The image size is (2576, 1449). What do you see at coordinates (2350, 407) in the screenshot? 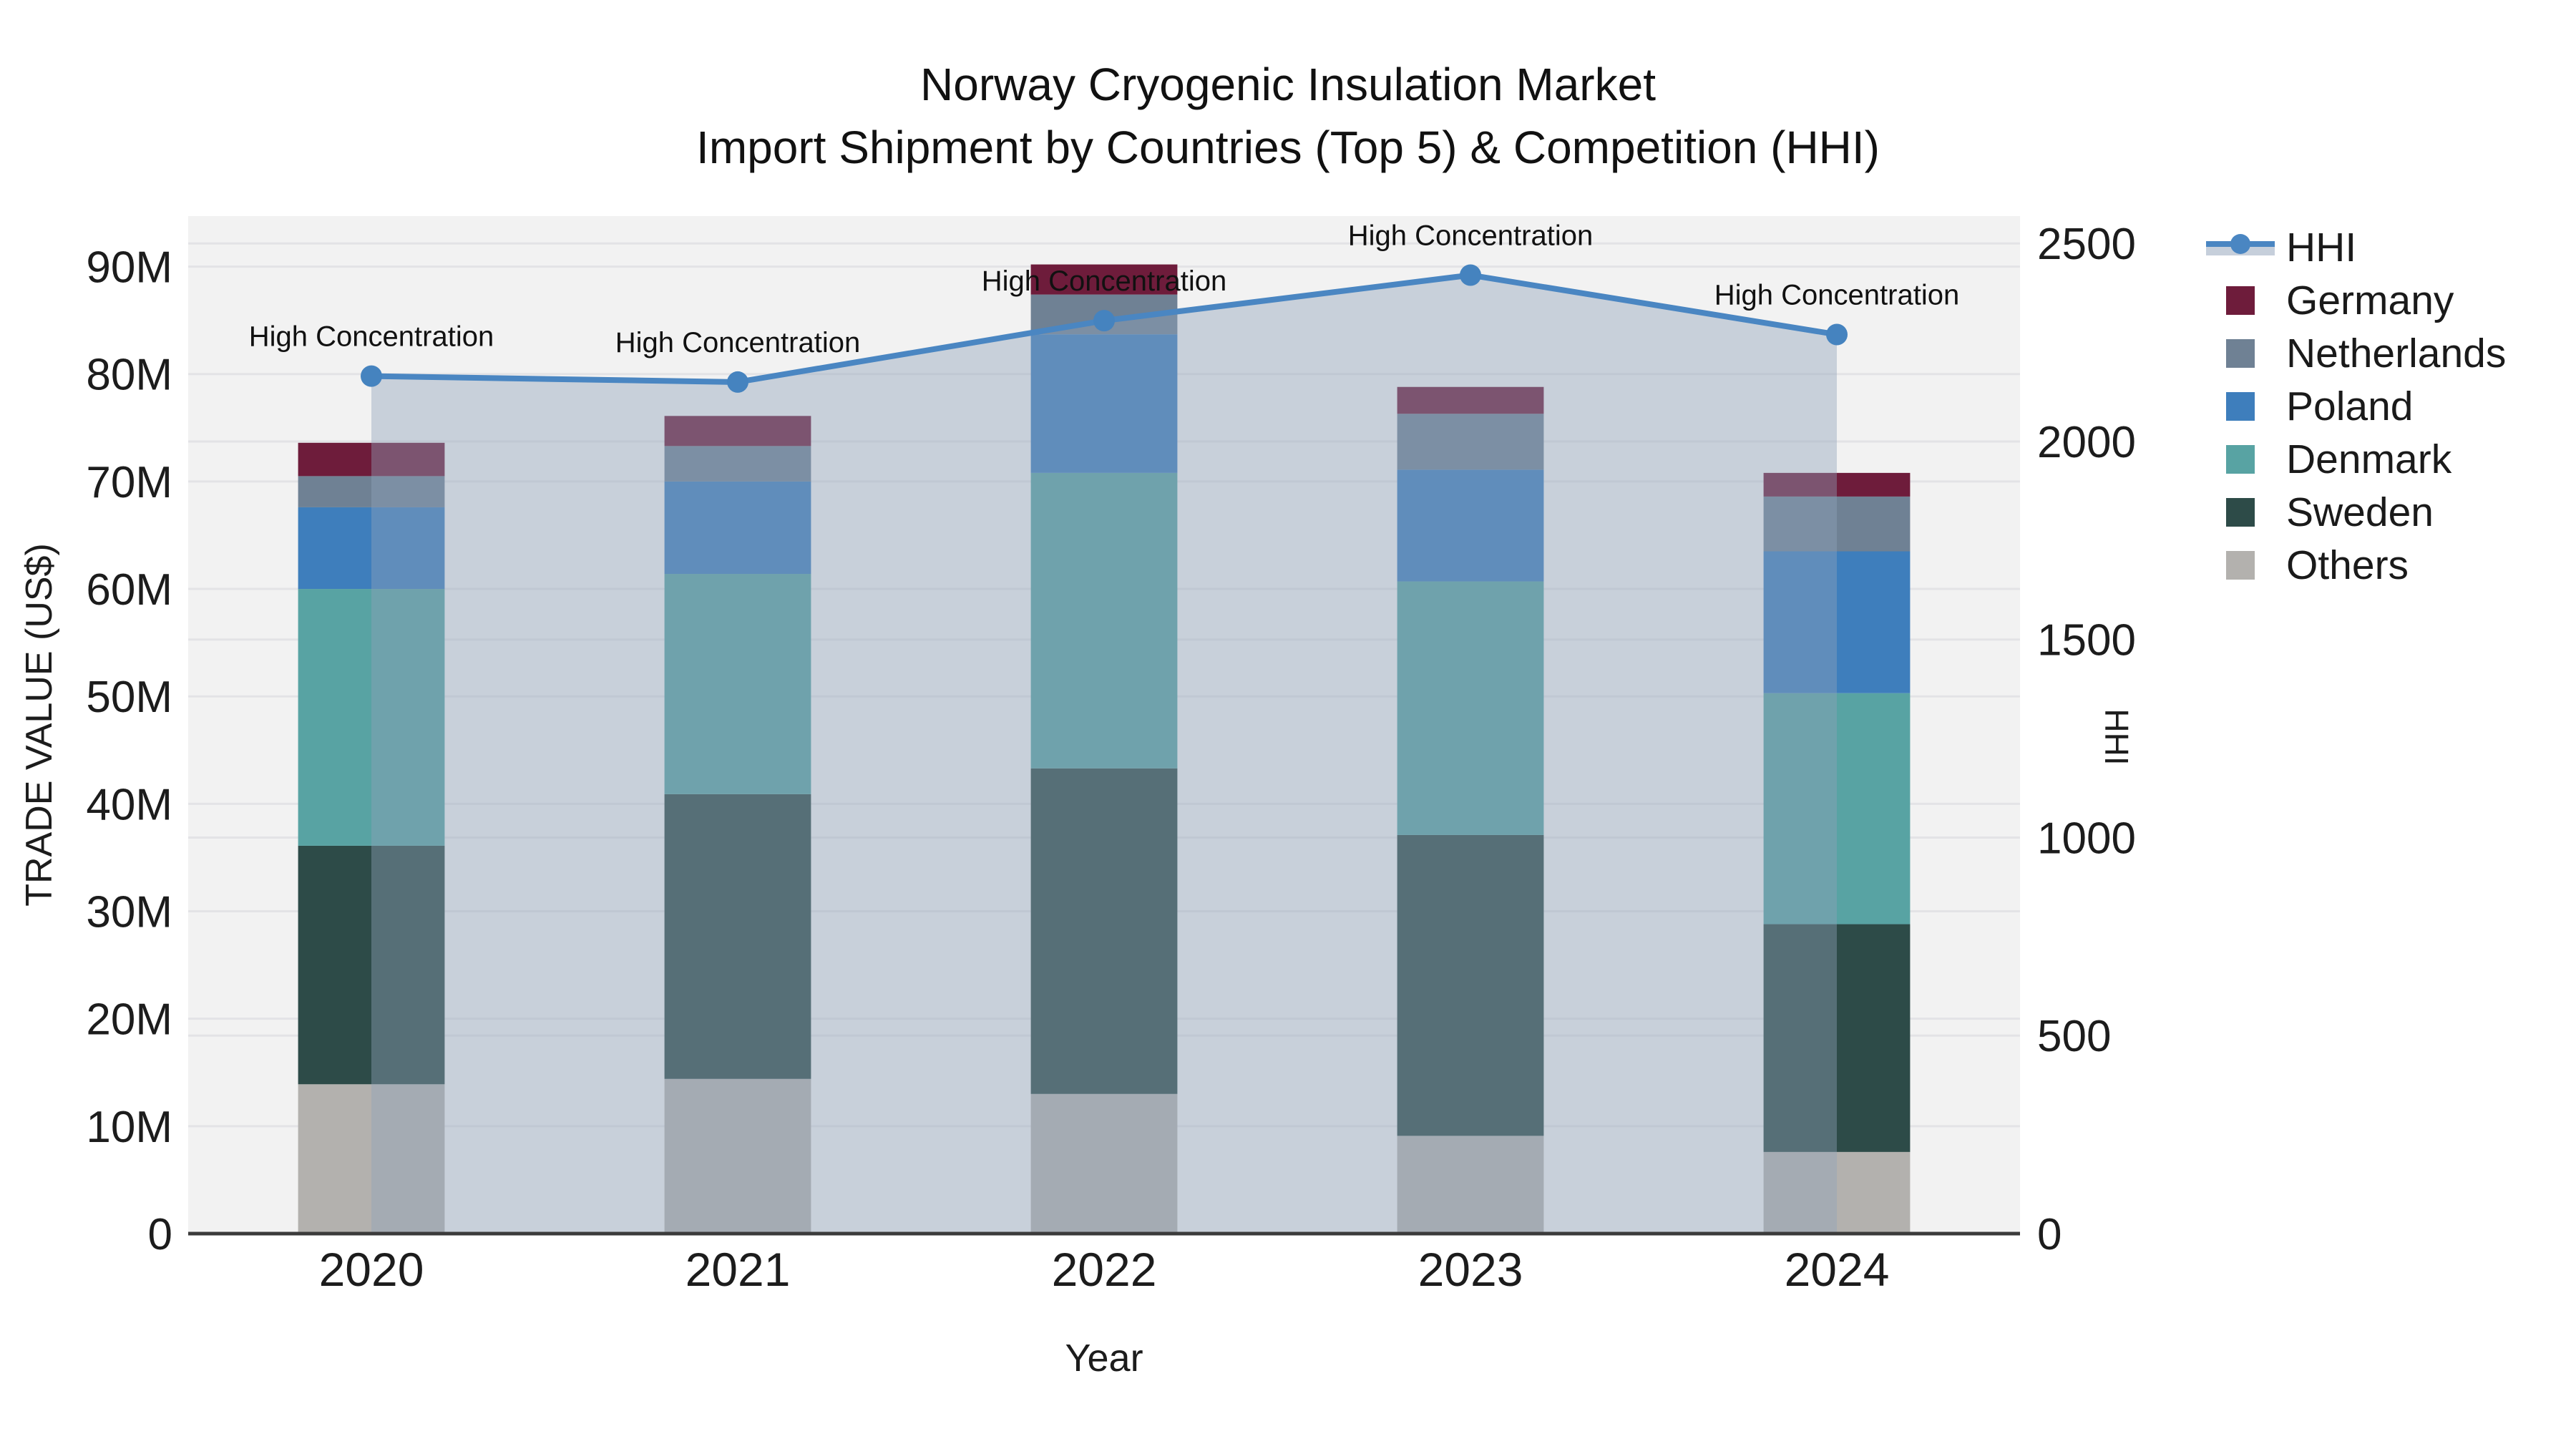
I see `legend-label: Poland` at bounding box center [2350, 407].